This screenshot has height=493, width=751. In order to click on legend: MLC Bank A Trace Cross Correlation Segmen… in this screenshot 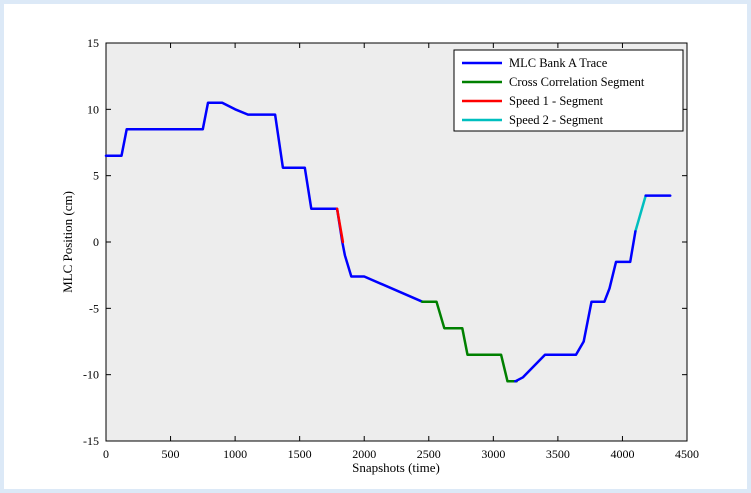, I will do `click(568, 90)`.